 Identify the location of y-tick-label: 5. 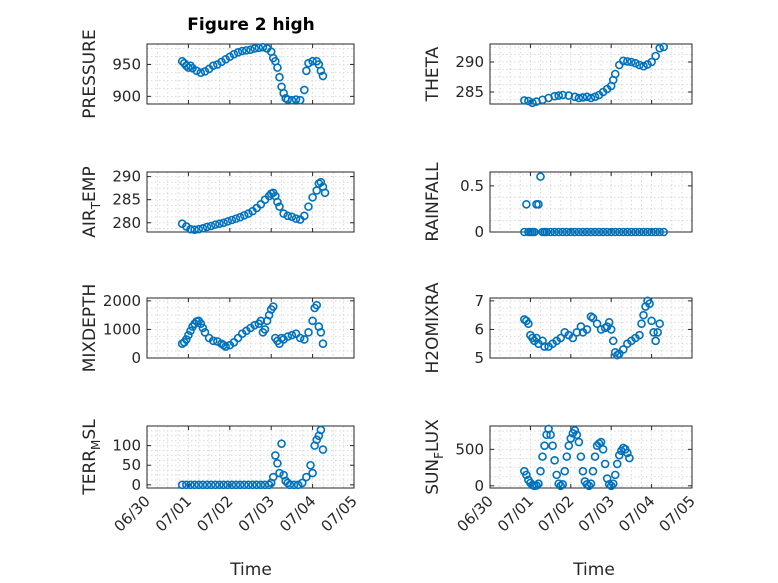
(479, 358).